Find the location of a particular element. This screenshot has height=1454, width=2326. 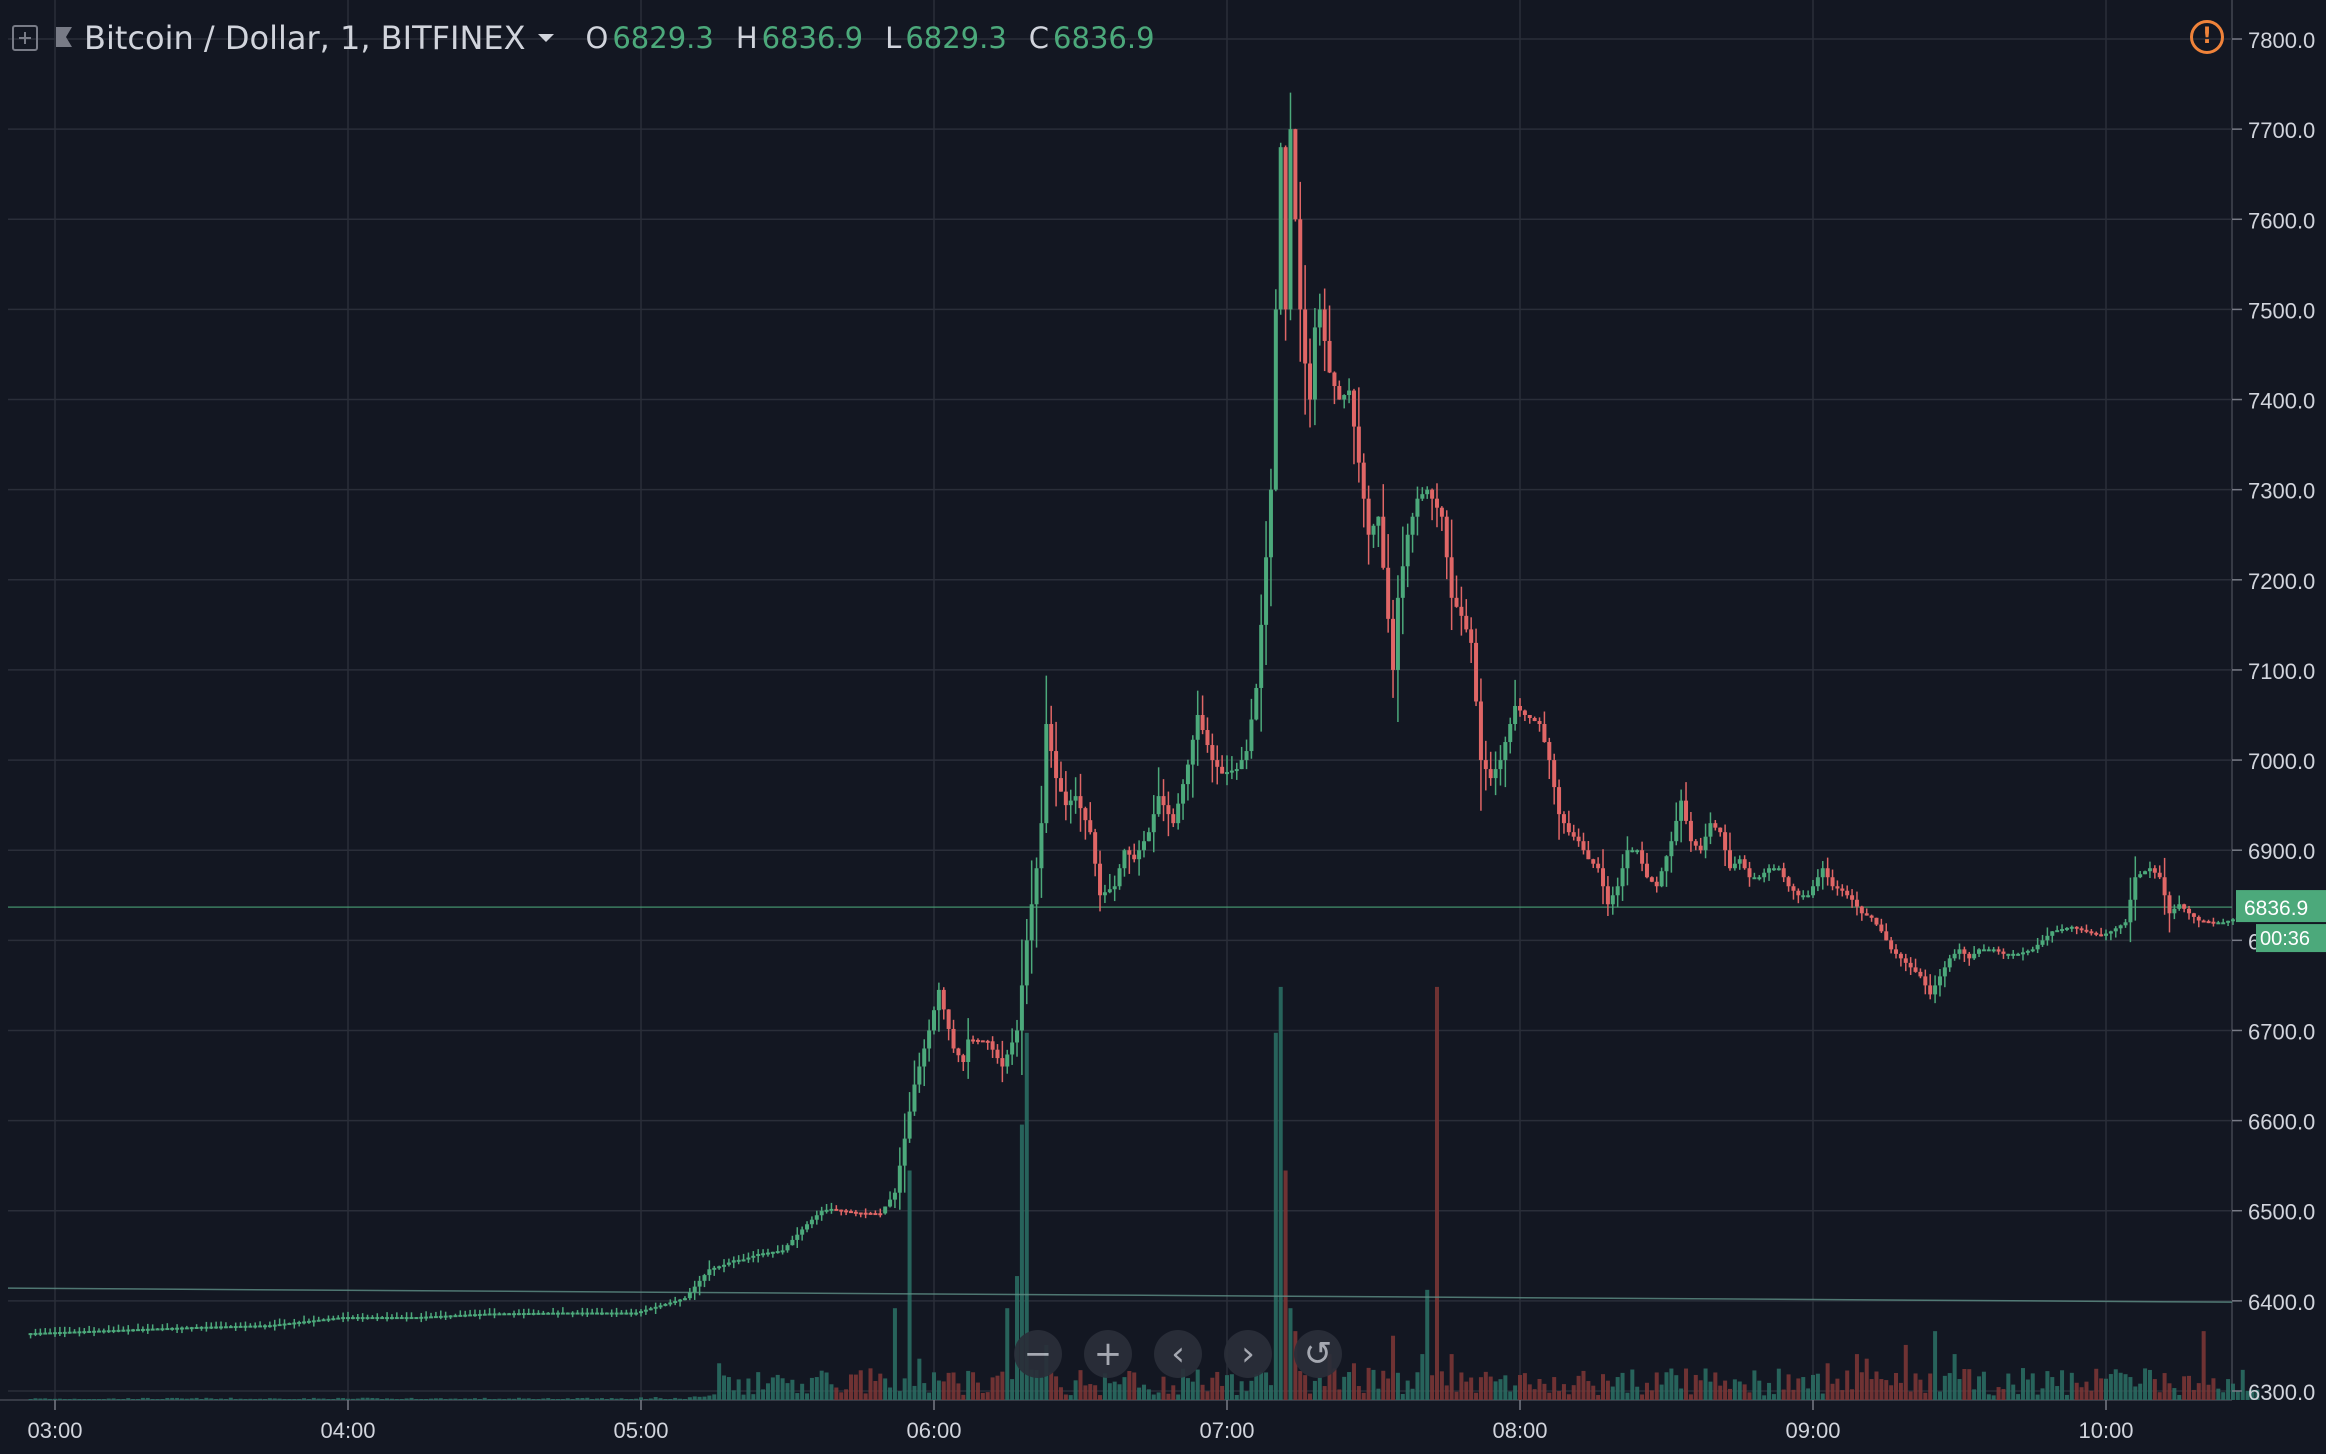

x-tick-label: 03:00 is located at coordinates (54, 1430).